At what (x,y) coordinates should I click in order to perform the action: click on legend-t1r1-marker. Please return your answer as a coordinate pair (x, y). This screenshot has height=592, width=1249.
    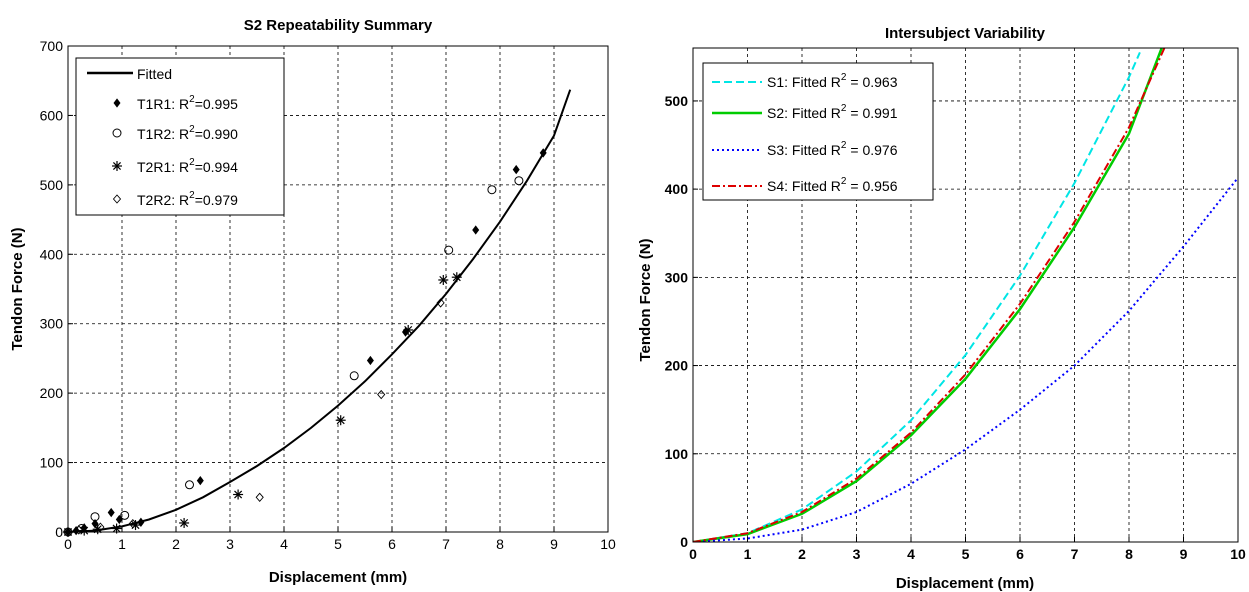
    Looking at the image, I should click on (117, 103).